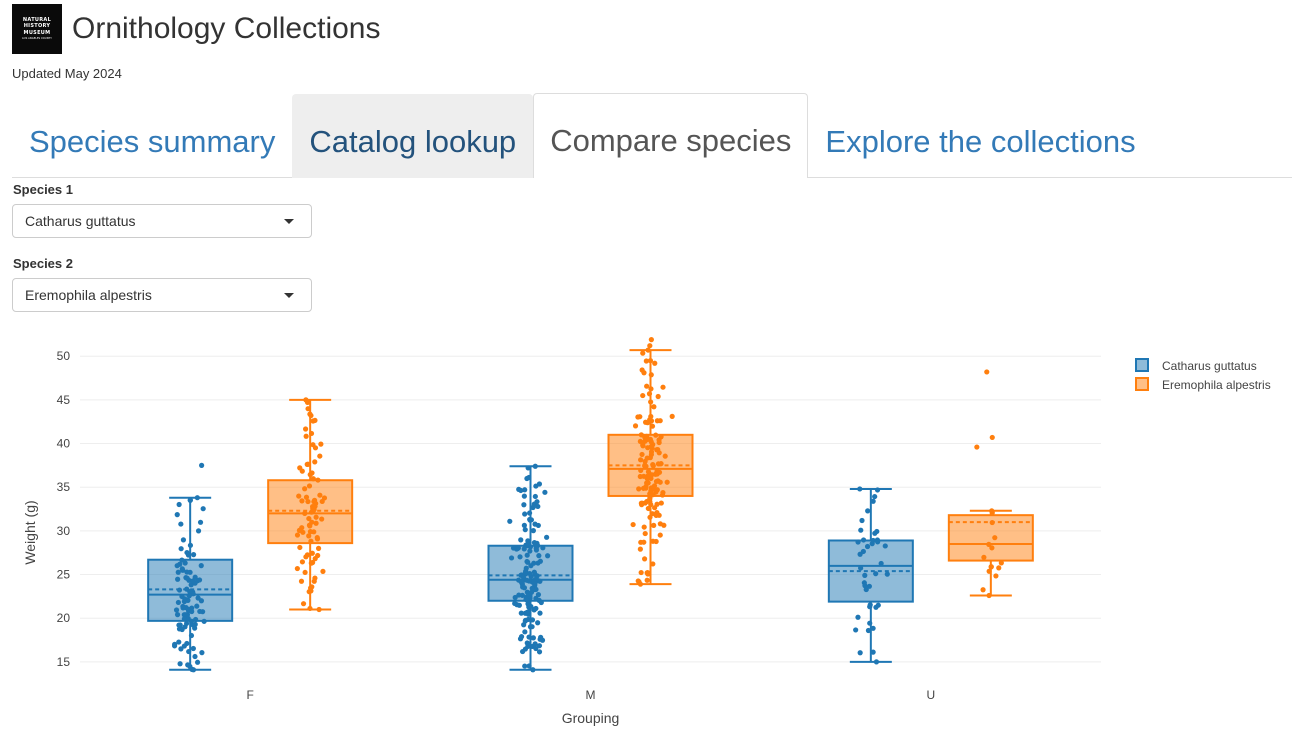 Image resolution: width=1292 pixels, height=735 pixels. Describe the element at coordinates (289, 295) in the screenshot. I see `caret-down-icon` at that location.